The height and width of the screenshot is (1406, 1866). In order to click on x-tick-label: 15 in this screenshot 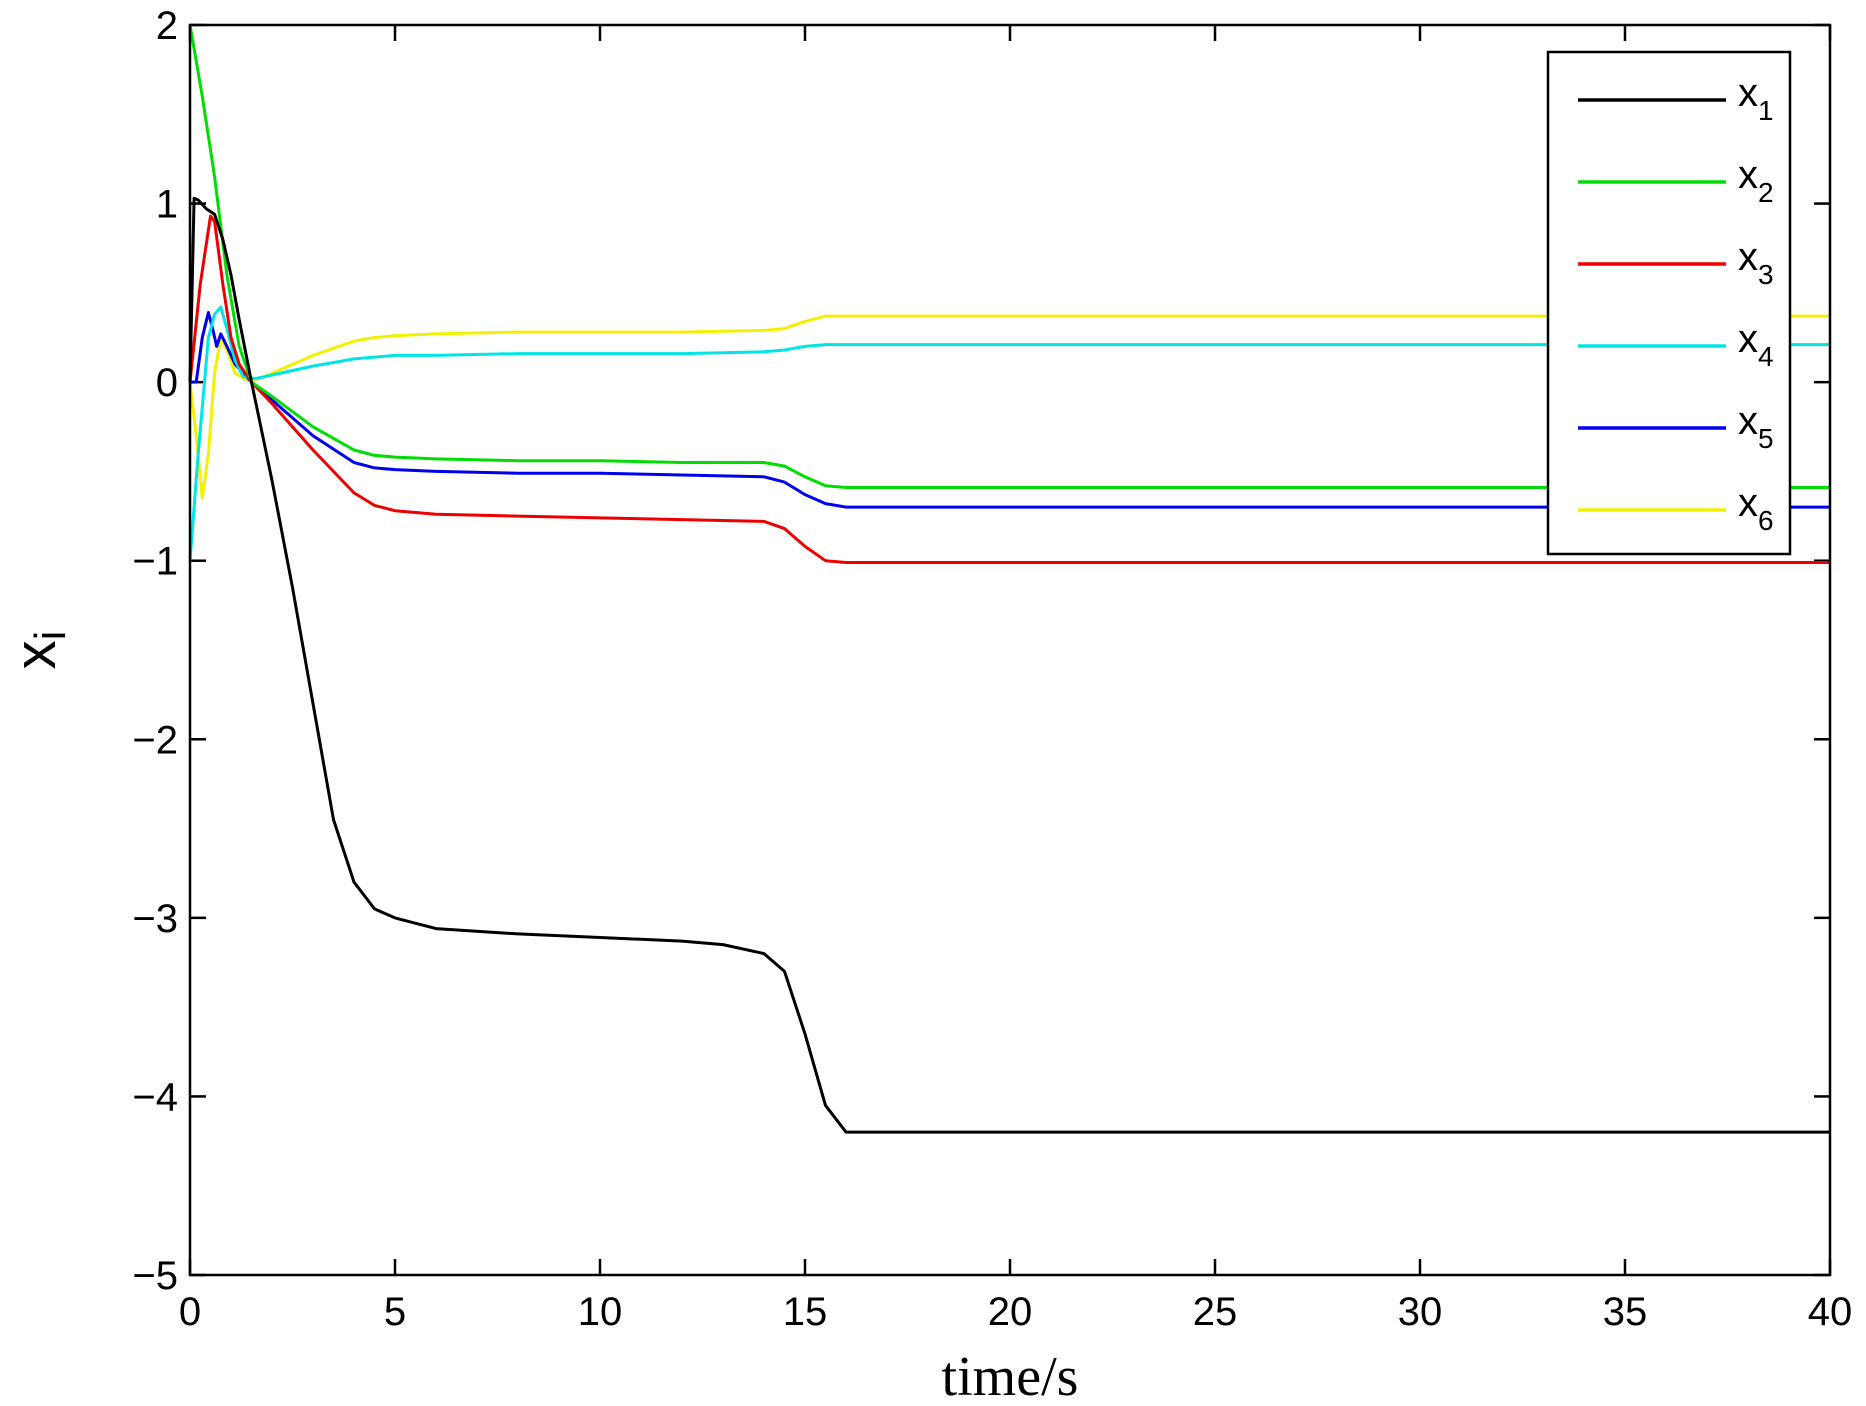, I will do `click(805, 1312)`.